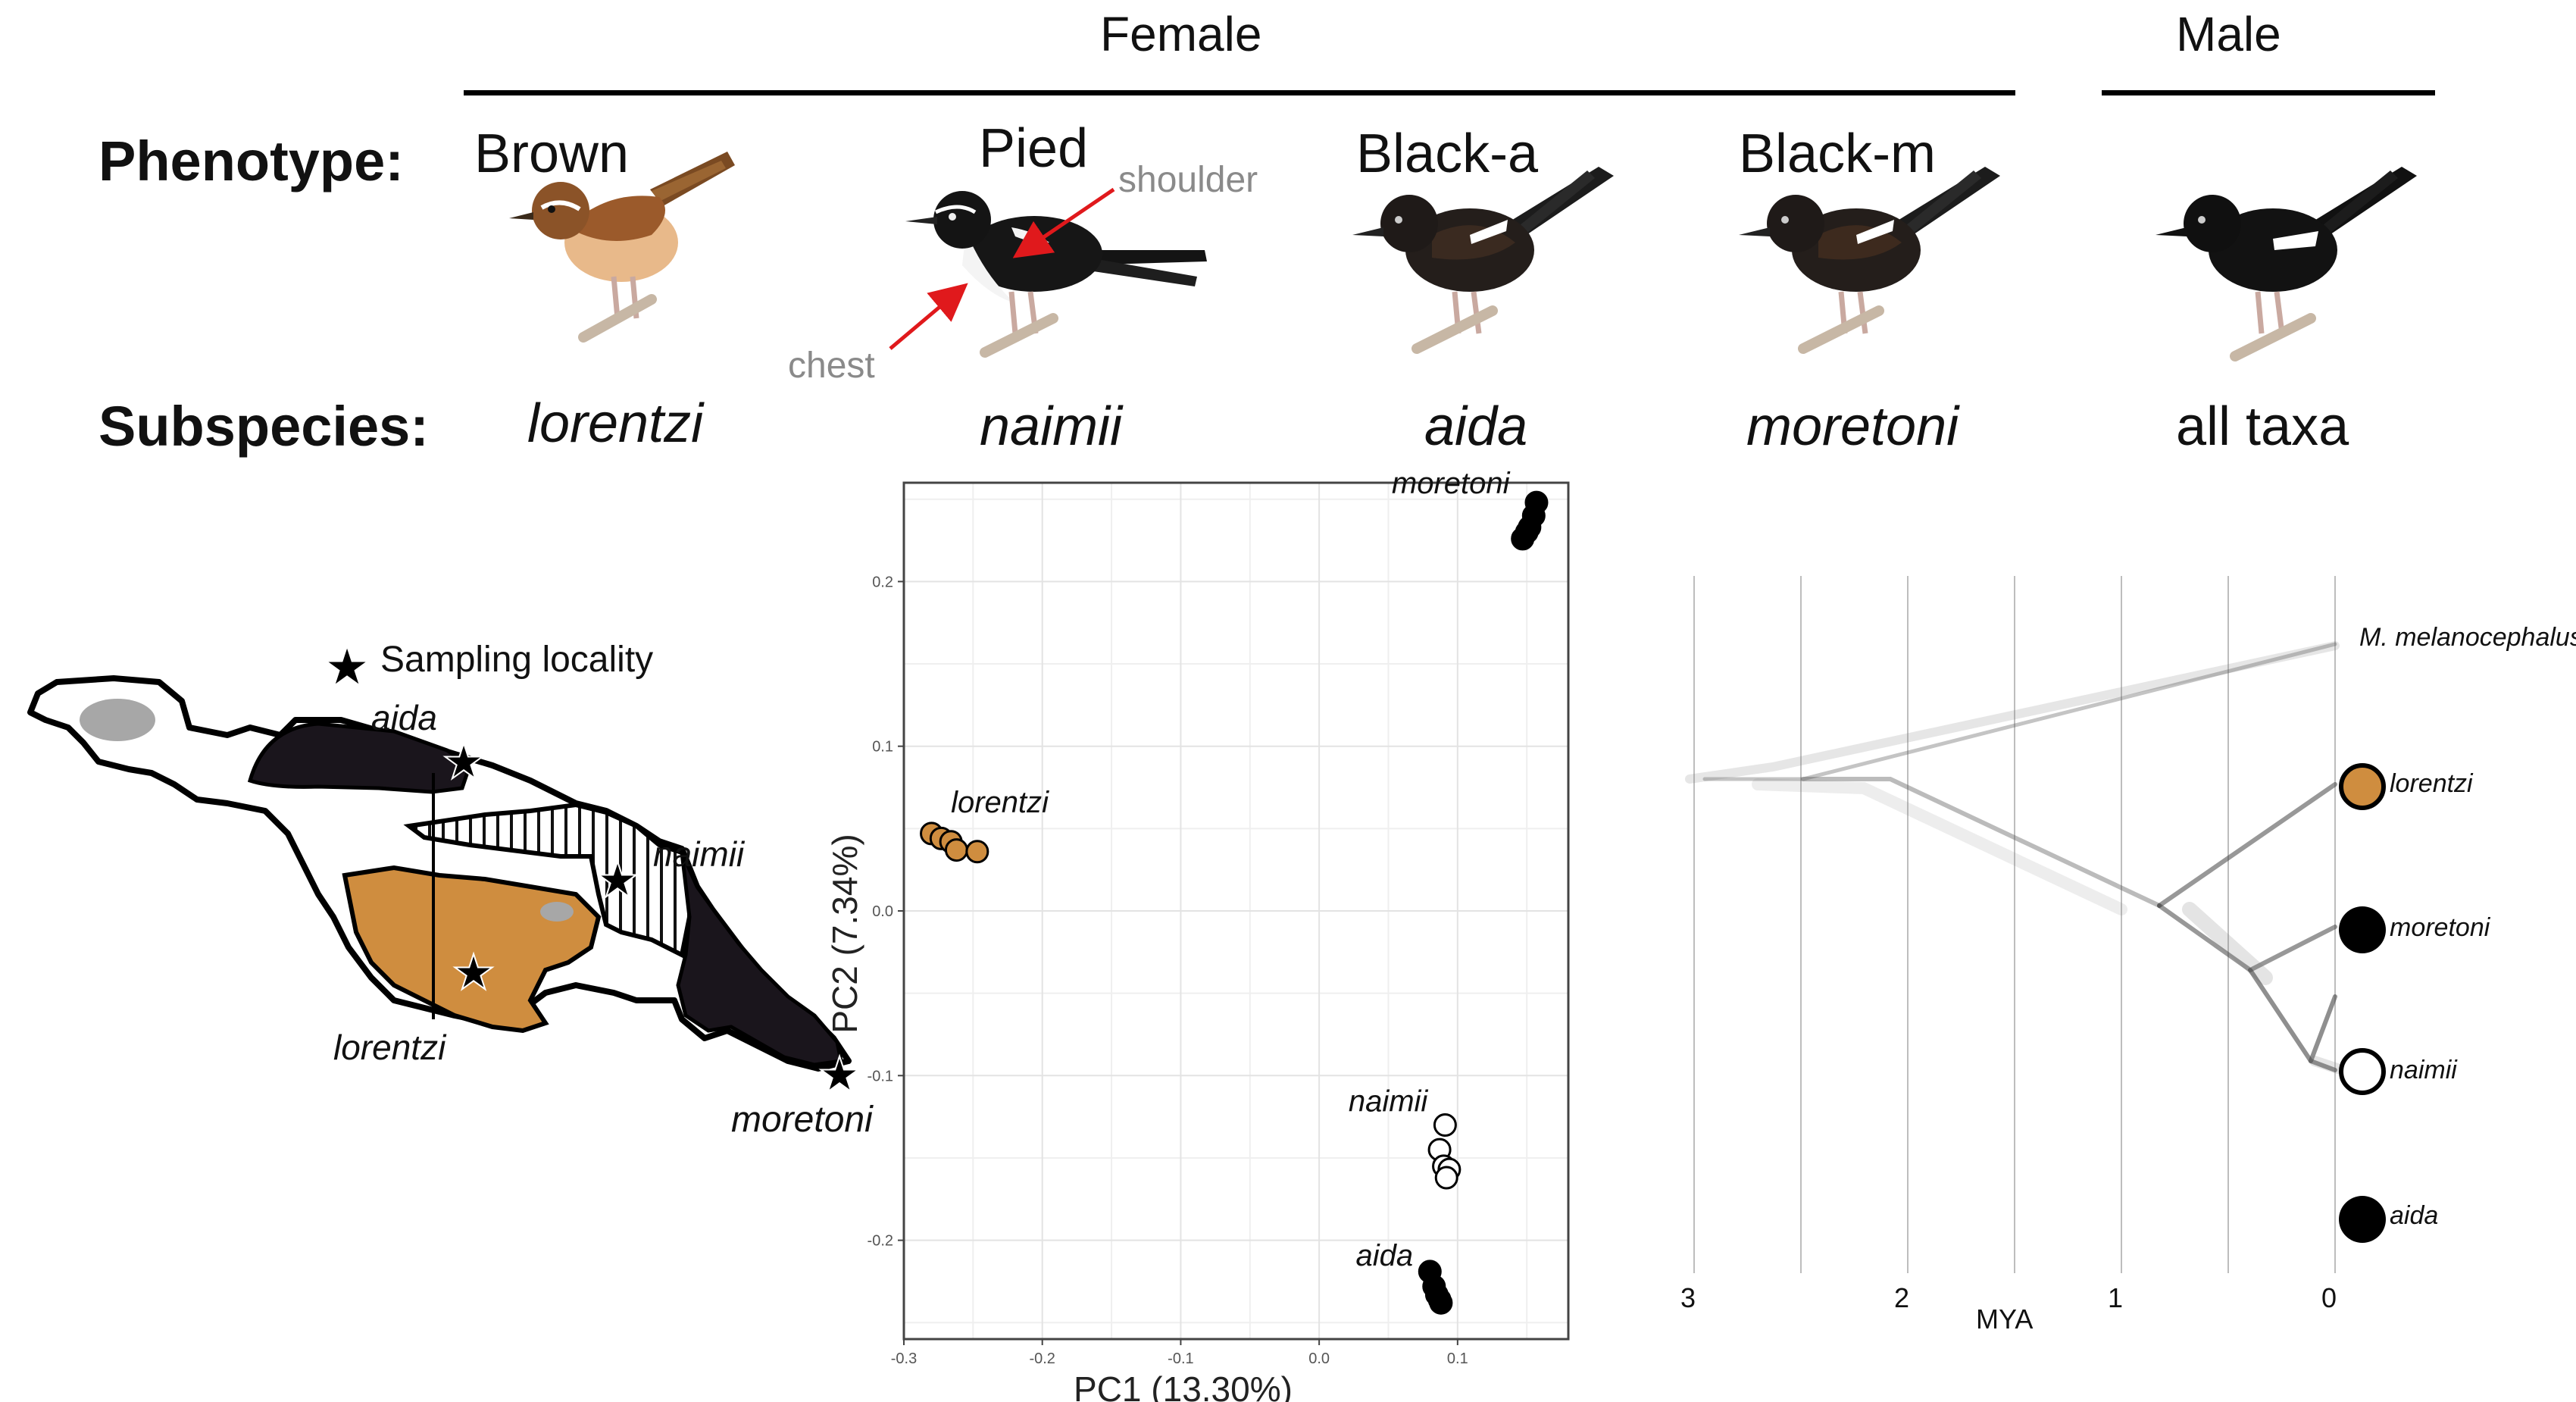  I want to click on y-tick-label: -0.2, so click(880, 1241).